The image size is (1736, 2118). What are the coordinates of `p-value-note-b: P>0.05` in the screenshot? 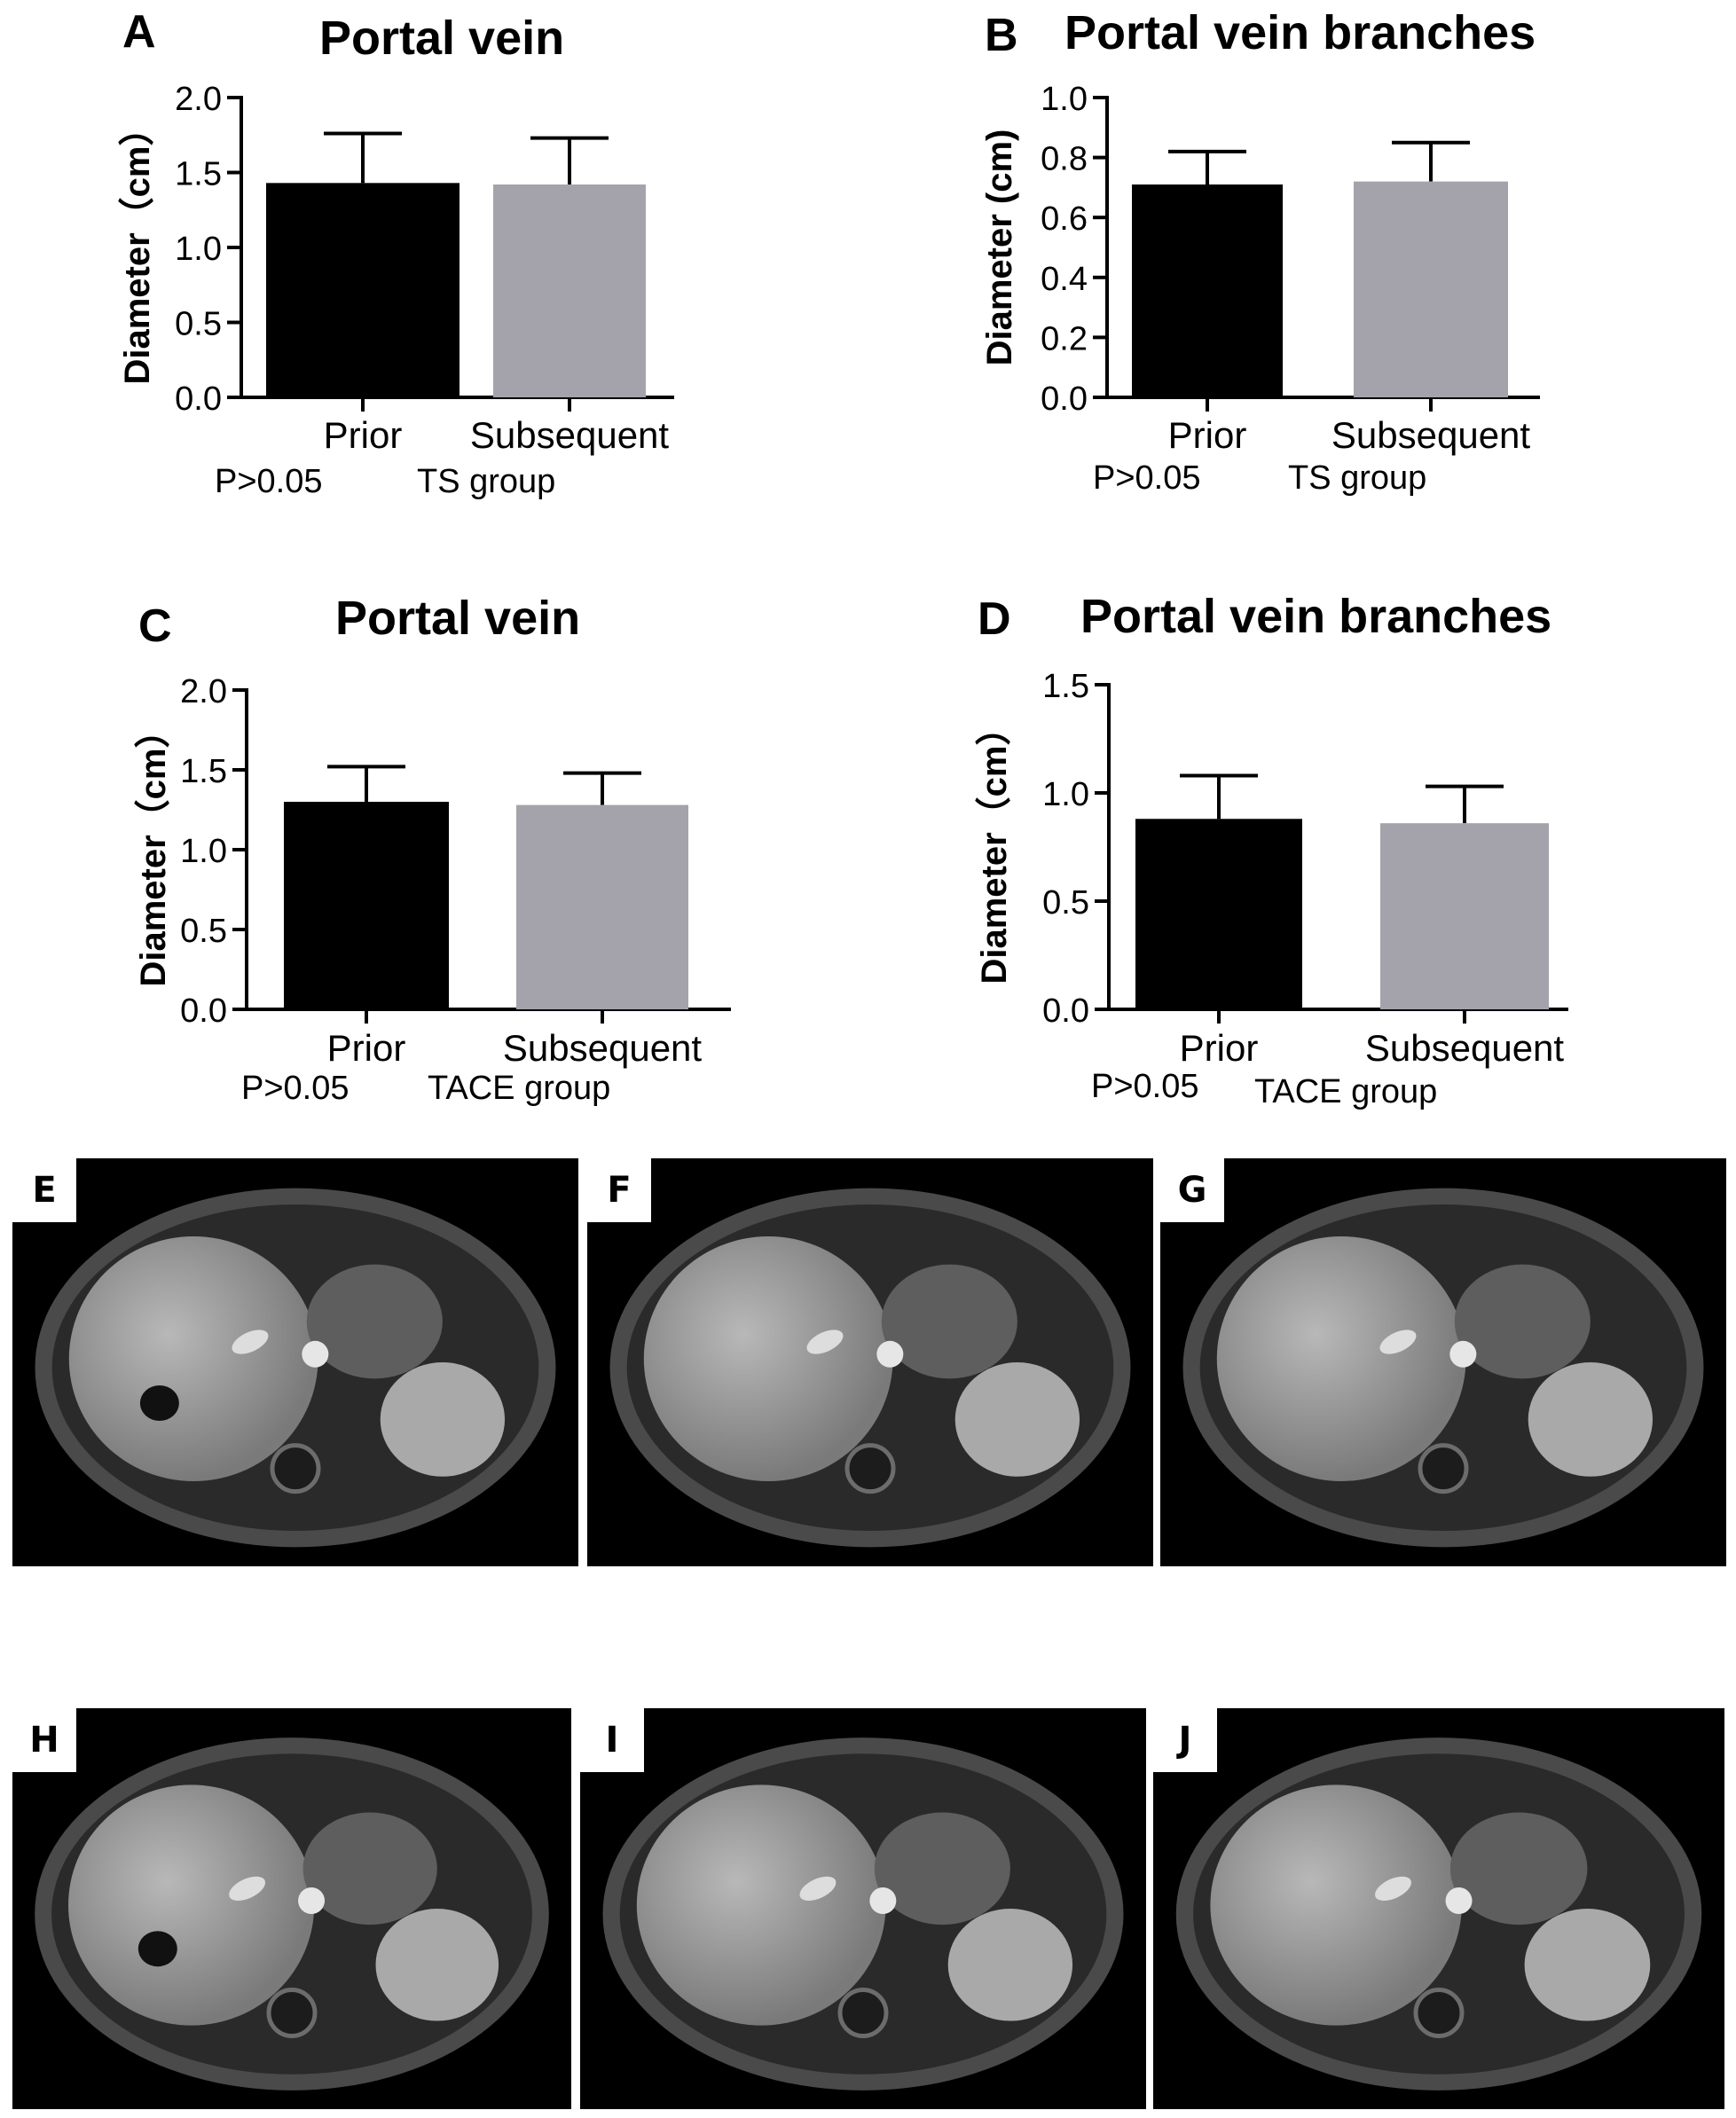 It's located at (1147, 478).